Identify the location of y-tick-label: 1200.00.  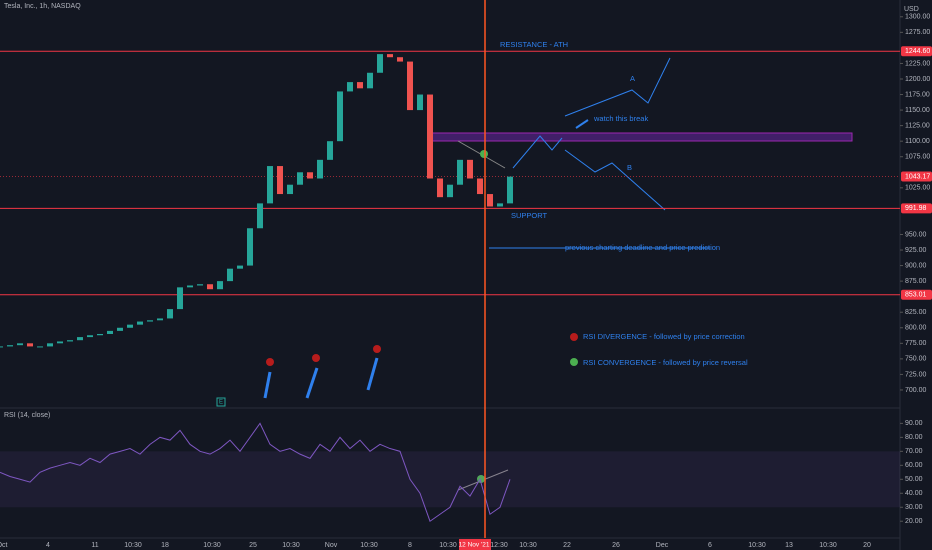
(917, 79).